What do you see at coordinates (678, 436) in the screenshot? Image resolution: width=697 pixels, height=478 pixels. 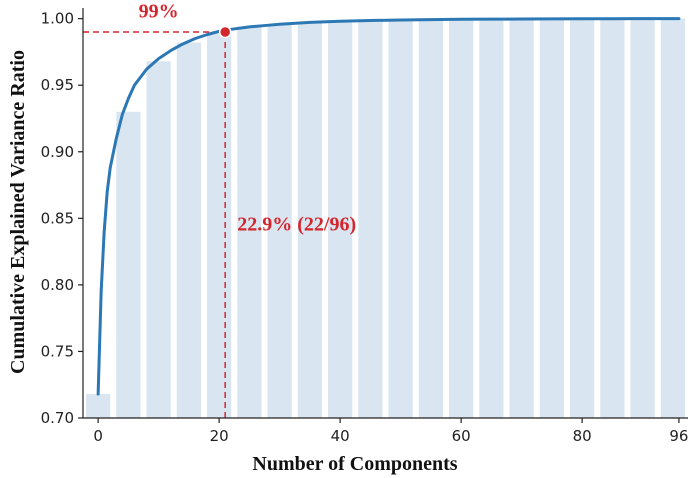 I see `x-tick-label: 96` at bounding box center [678, 436].